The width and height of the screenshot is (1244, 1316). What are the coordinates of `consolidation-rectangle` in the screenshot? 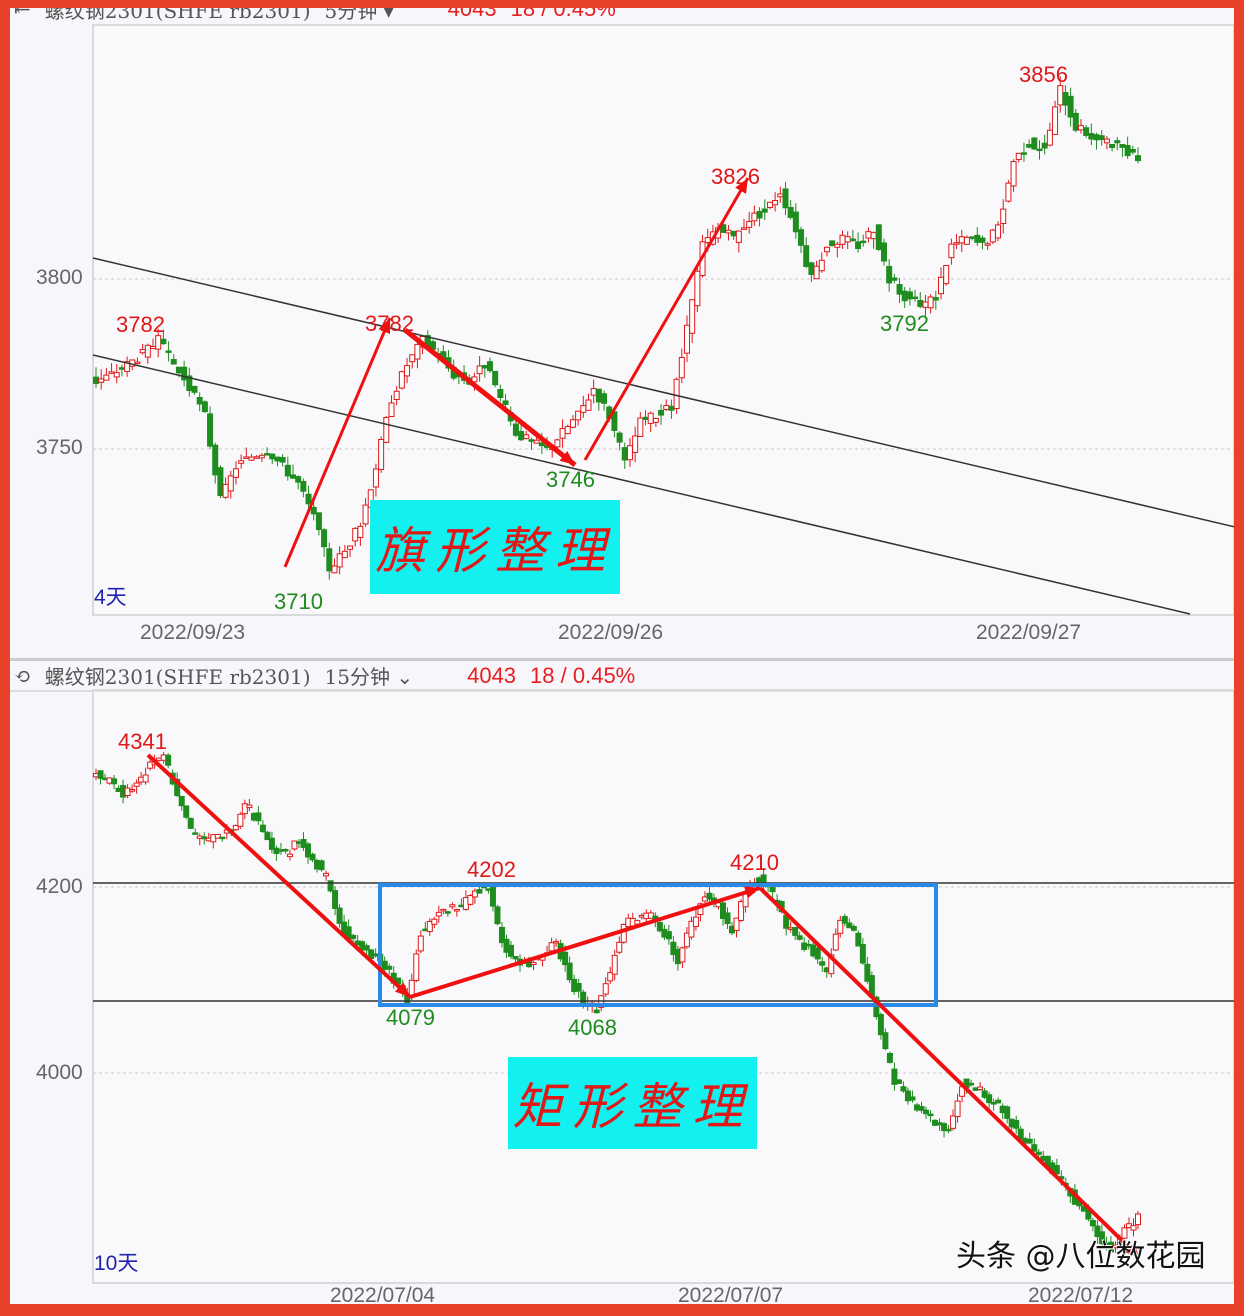 It's located at (658, 945).